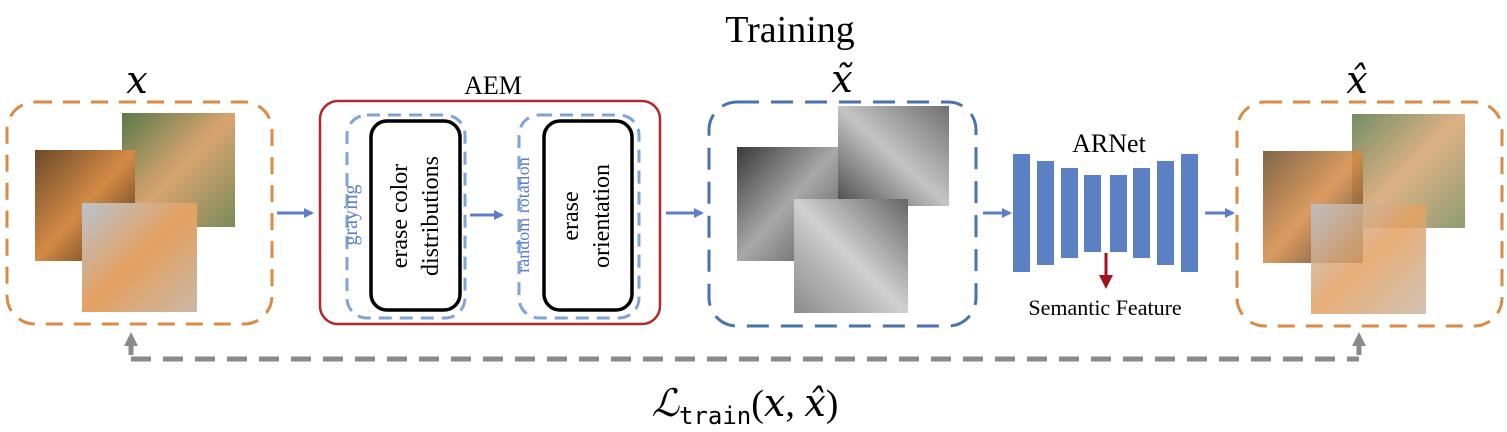  Describe the element at coordinates (431, 216) in the screenshot. I see `erase-color-line2: distributions` at that location.